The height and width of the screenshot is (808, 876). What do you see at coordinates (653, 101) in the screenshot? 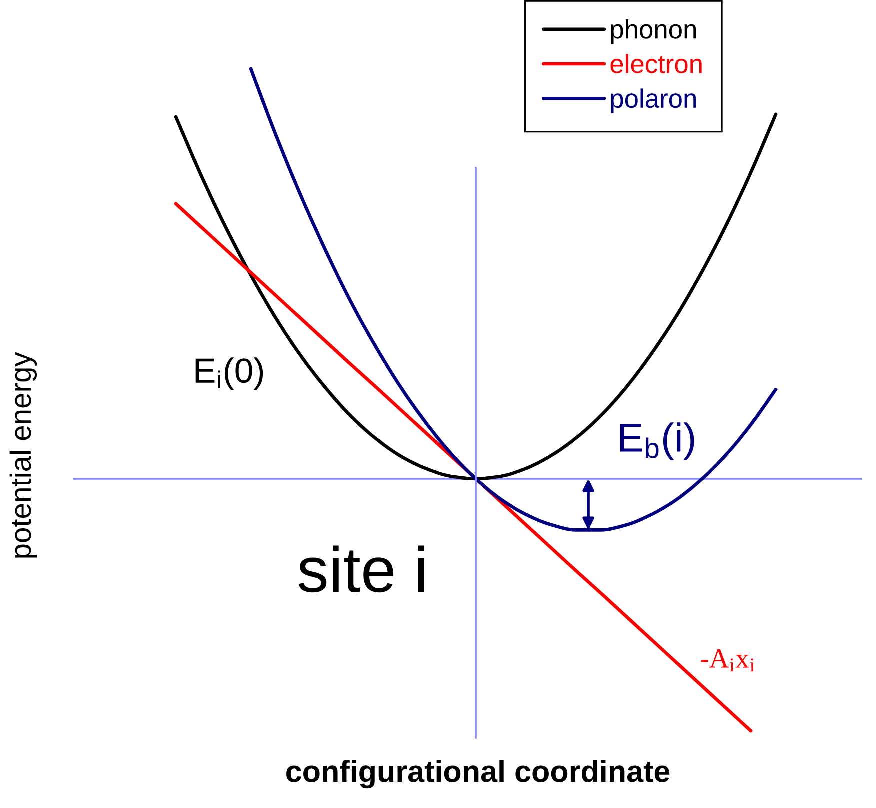
I see `legend-label: polaron` at bounding box center [653, 101].